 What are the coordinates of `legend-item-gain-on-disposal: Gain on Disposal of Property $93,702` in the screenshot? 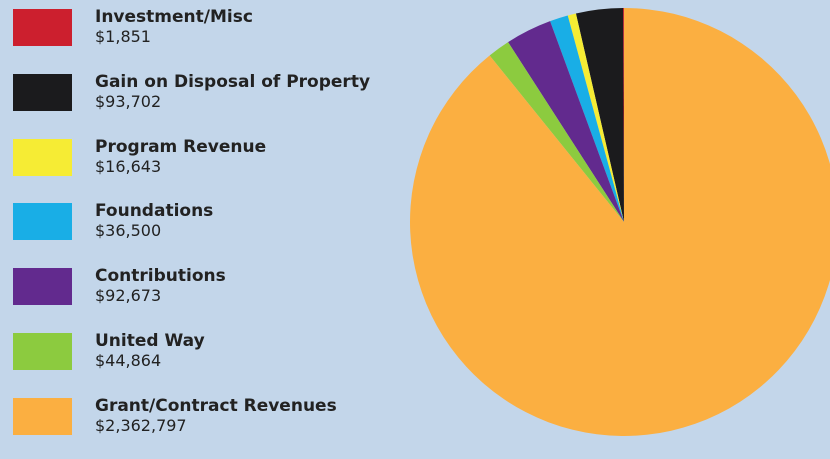 It's located at (208, 102).